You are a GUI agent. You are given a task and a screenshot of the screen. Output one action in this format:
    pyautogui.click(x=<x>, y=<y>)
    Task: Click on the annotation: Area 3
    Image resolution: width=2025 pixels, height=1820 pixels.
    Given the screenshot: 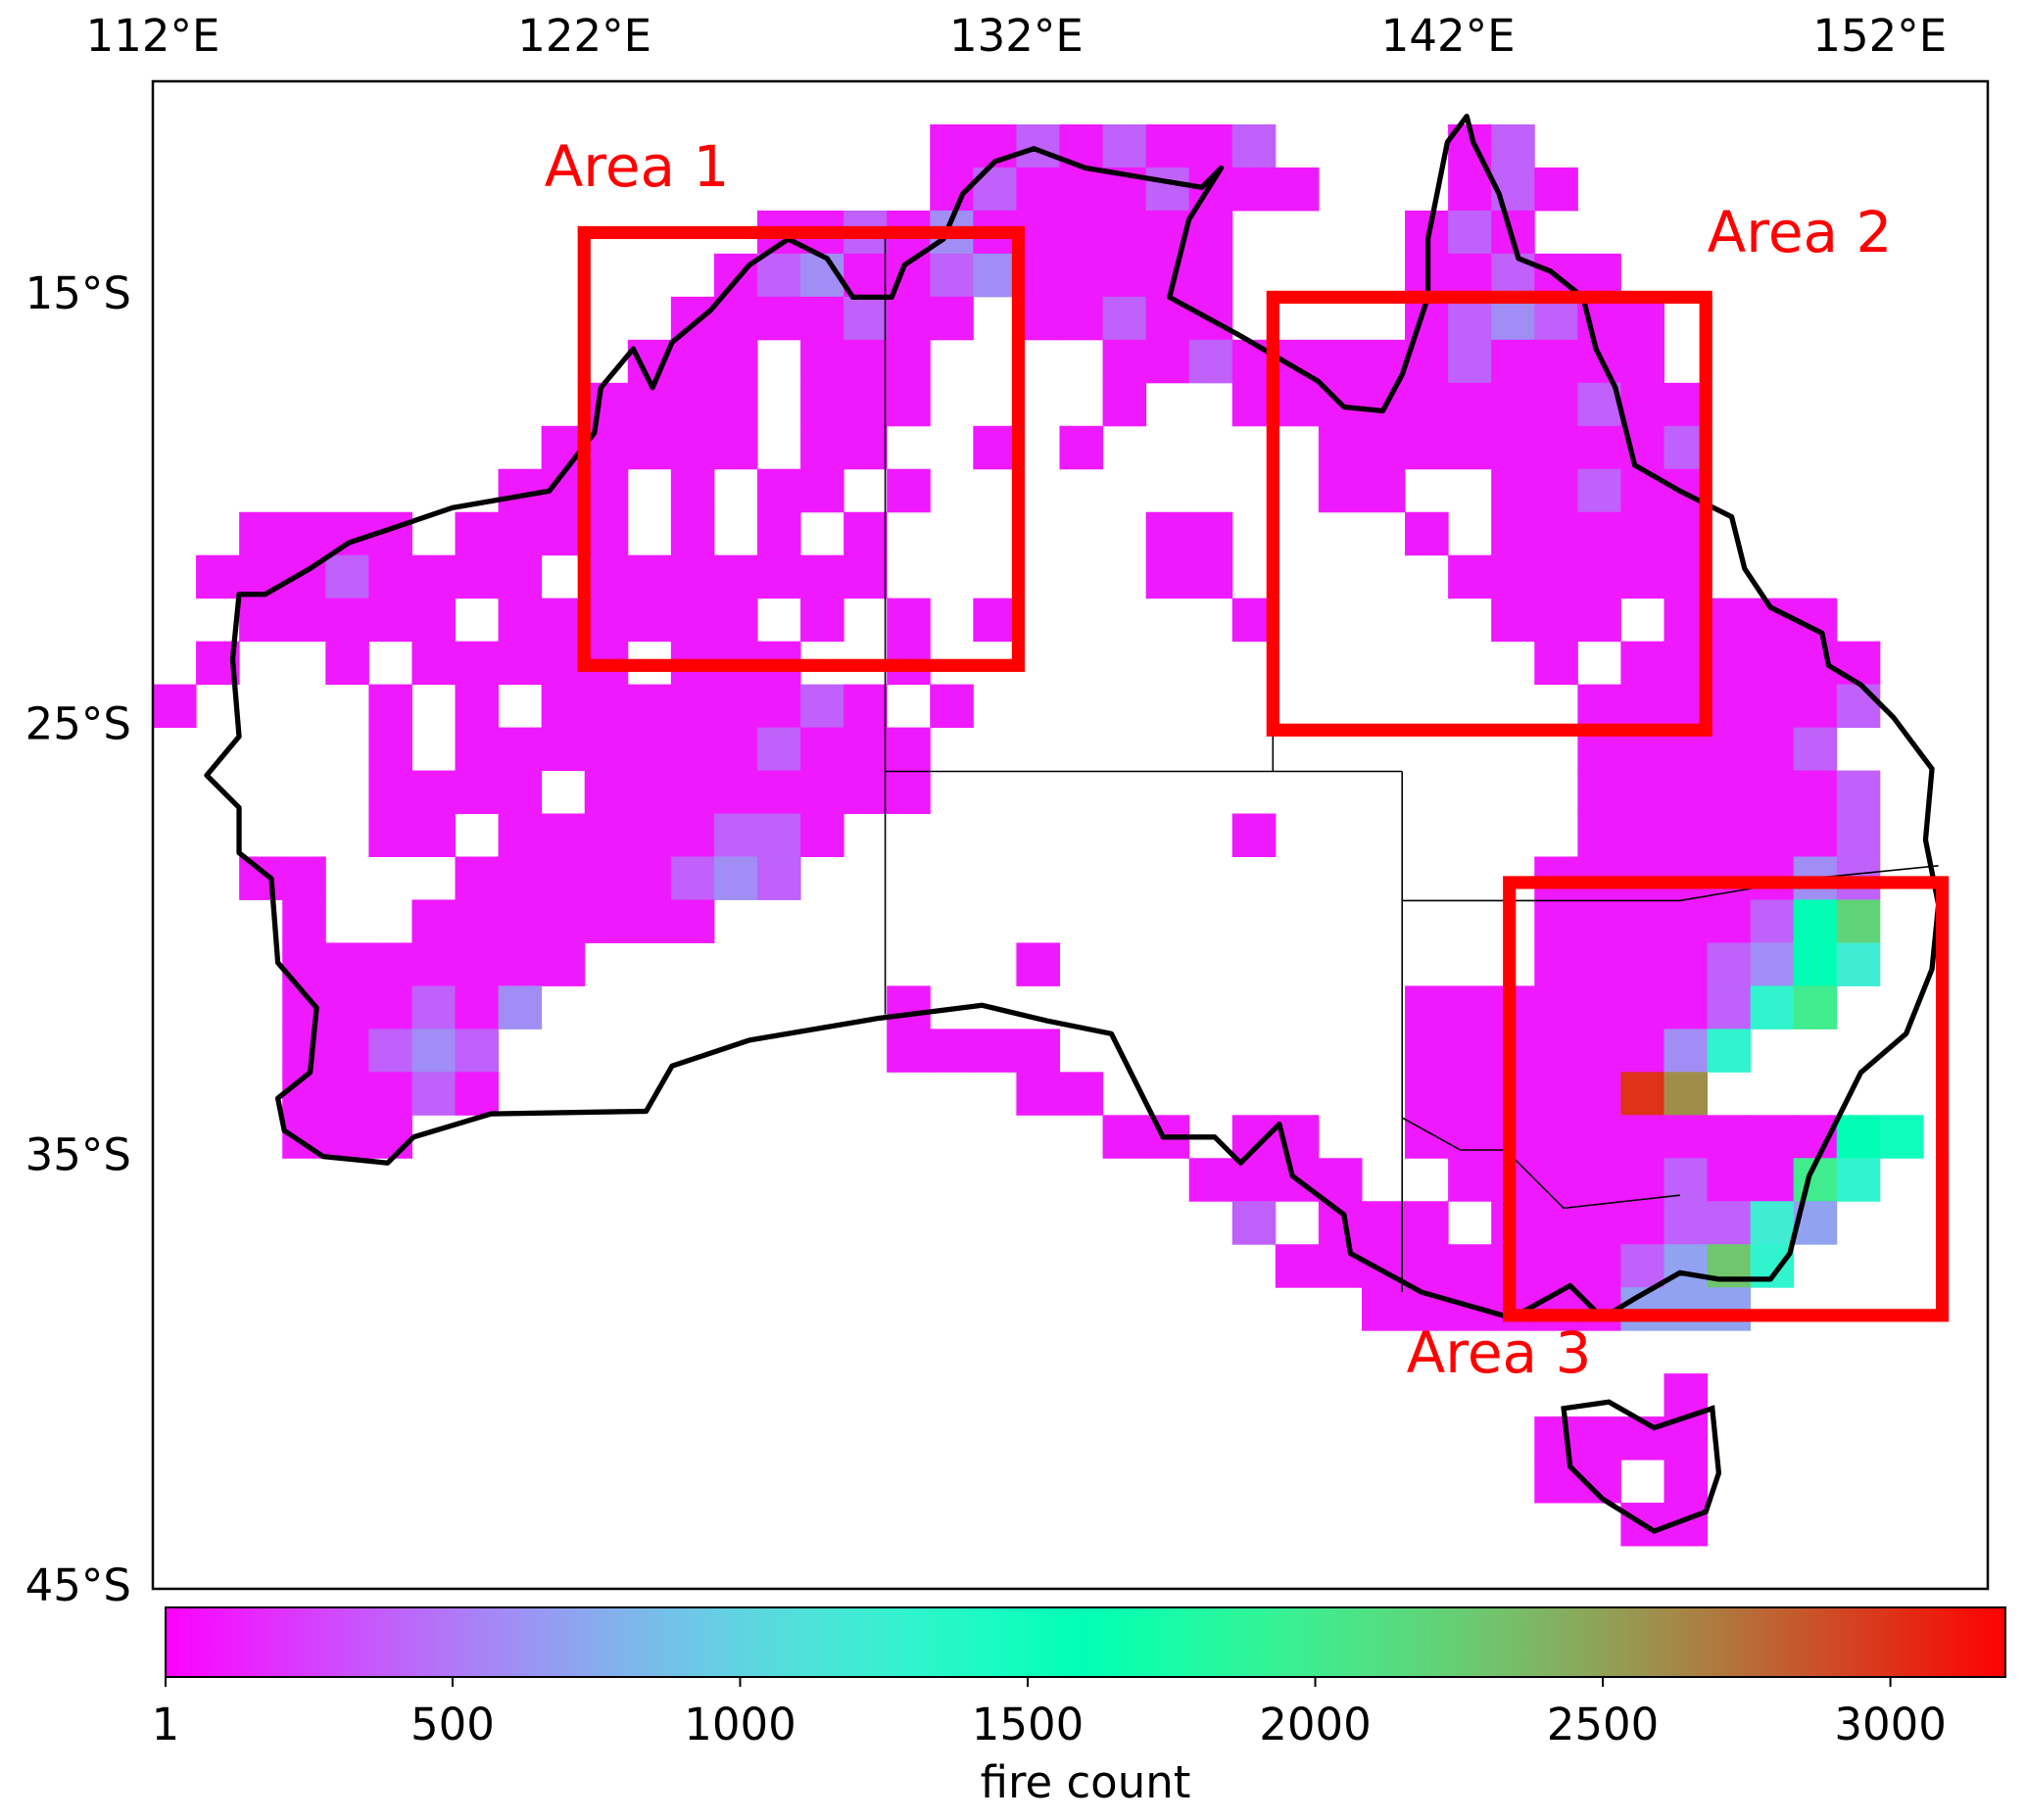 What is the action you would take?
    pyautogui.click(x=1499, y=1352)
    